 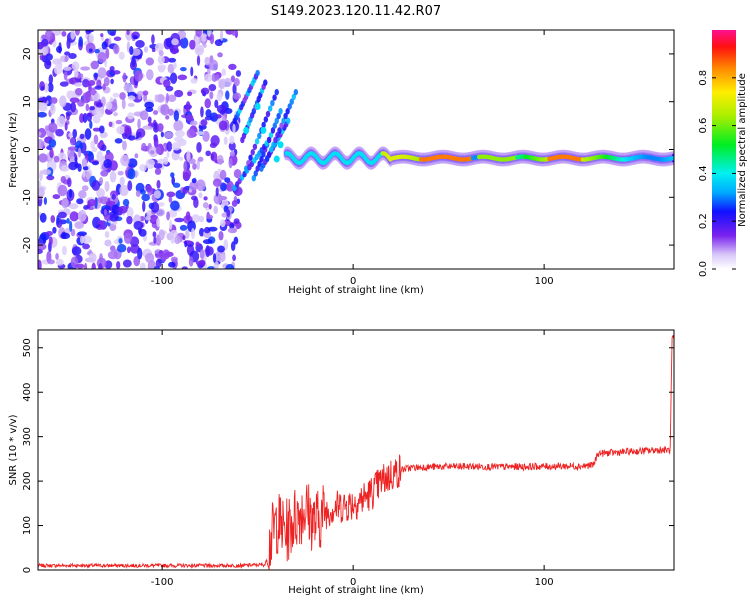 What do you see at coordinates (544, 281) in the screenshot?
I see `spectrogram-x-tick-label: 100` at bounding box center [544, 281].